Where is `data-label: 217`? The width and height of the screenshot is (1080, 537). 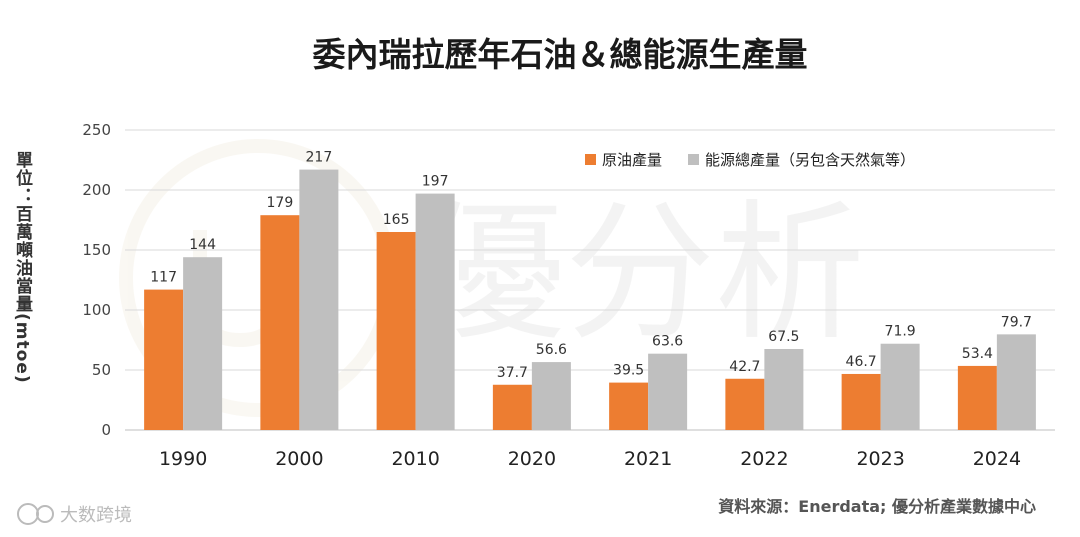
data-label: 217 is located at coordinates (319, 158).